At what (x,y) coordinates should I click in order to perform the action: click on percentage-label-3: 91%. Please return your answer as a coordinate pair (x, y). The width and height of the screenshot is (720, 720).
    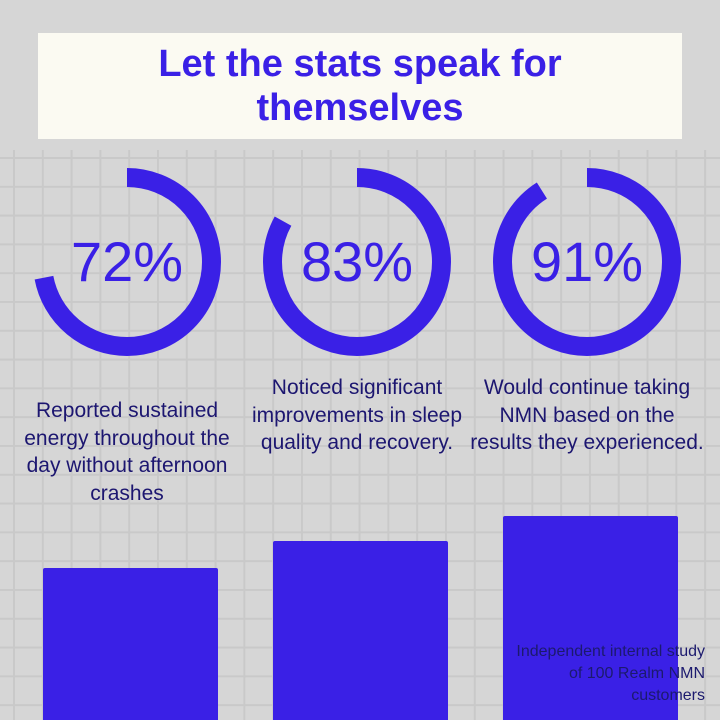
    Looking at the image, I should click on (587, 261).